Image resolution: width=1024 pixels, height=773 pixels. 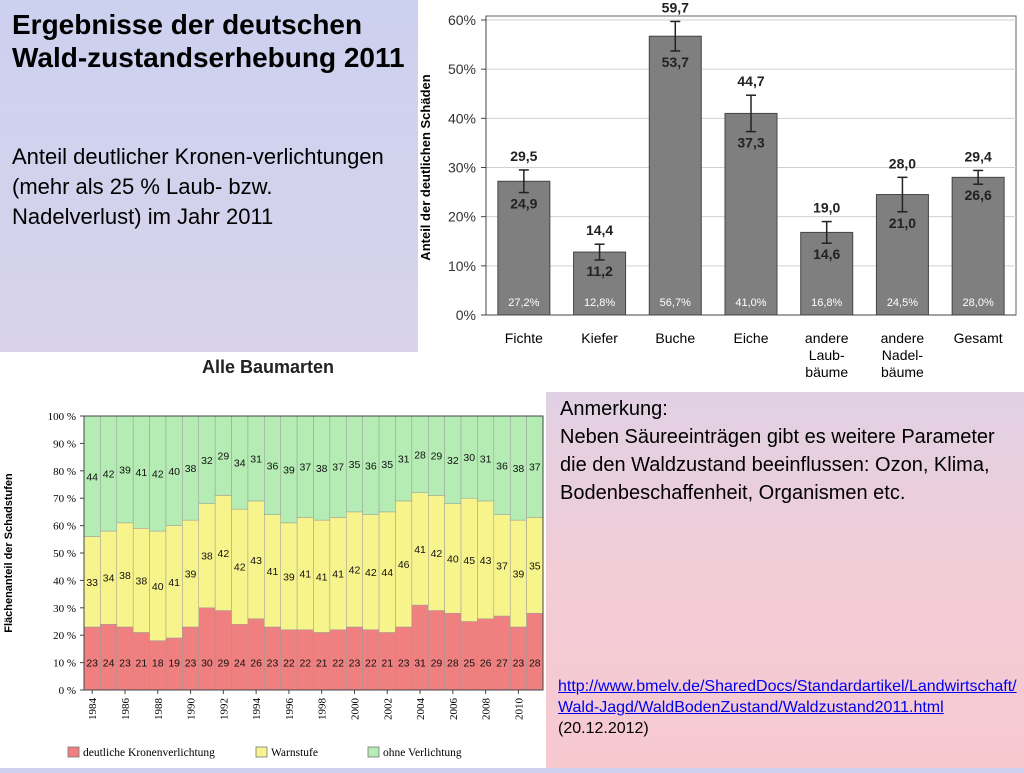 What do you see at coordinates (750, 303) in the screenshot?
I see `bar-value-label: 41,0%` at bounding box center [750, 303].